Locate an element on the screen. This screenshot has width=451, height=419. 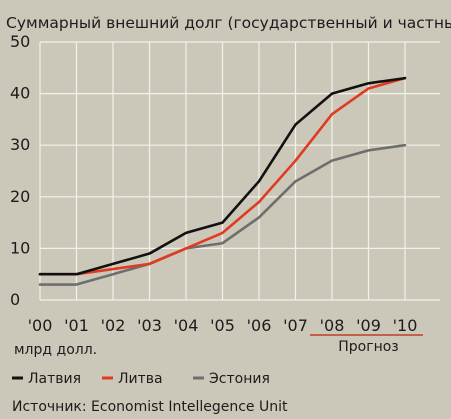
y-tick-label: 50 is located at coordinates (20, 41).